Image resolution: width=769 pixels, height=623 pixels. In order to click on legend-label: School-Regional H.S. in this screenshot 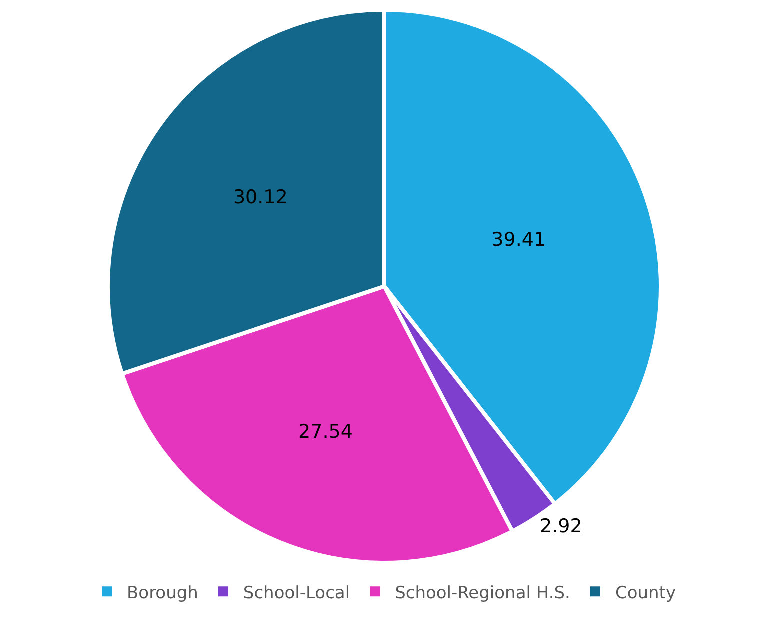, I will do `click(482, 593)`.